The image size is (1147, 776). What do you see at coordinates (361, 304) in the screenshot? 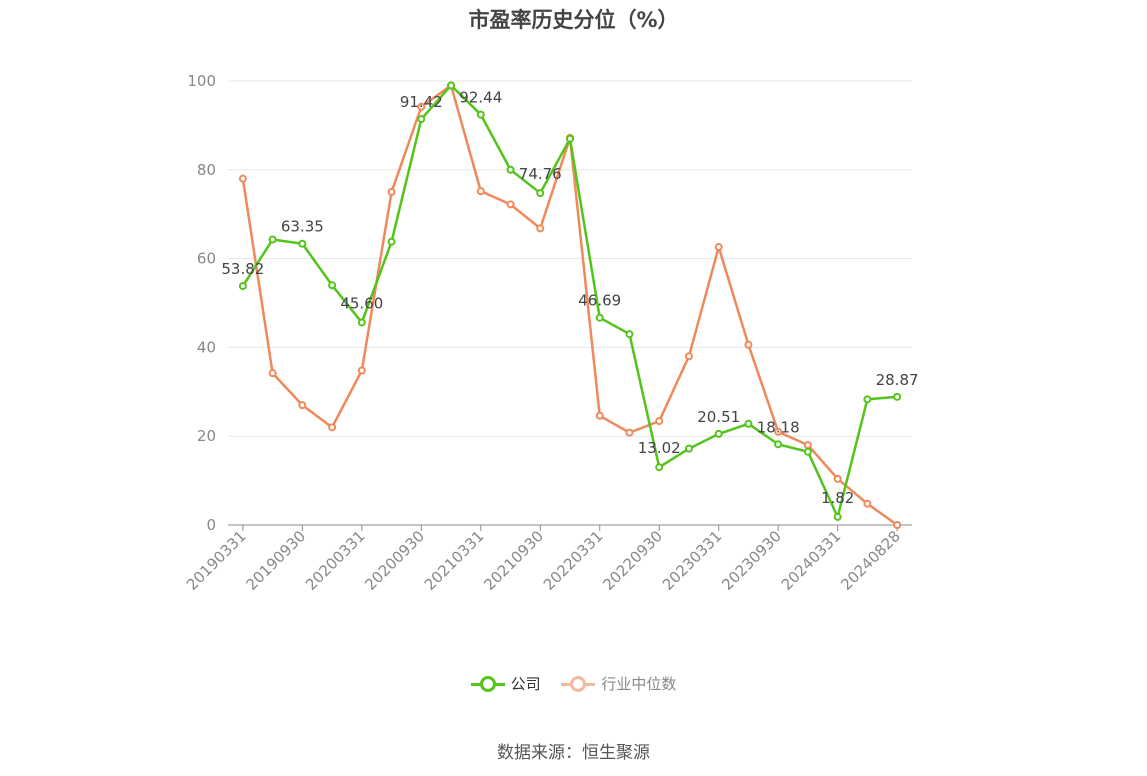
I see `data-label: 45.60` at bounding box center [361, 304].